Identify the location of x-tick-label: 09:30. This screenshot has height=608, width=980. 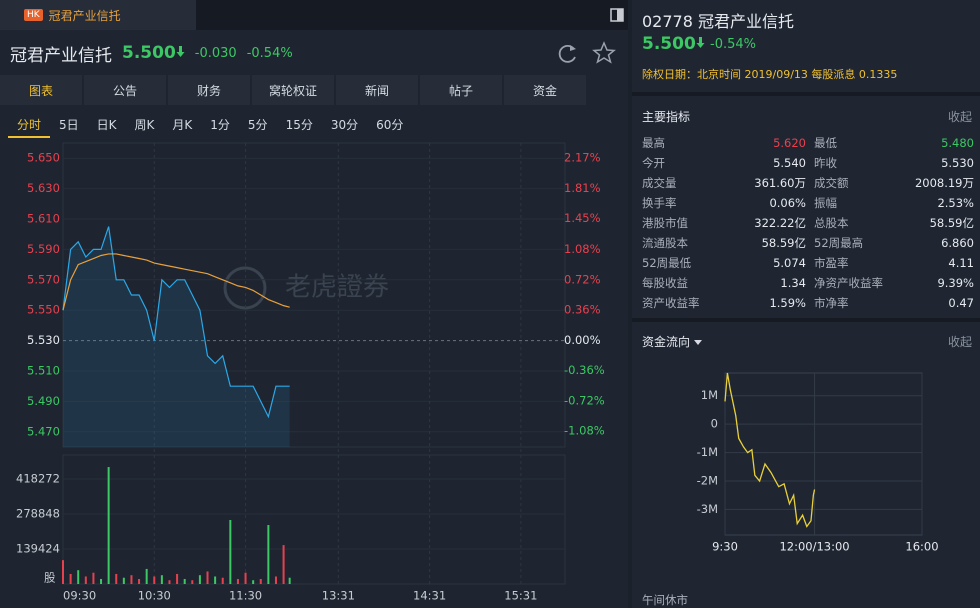
(79, 596).